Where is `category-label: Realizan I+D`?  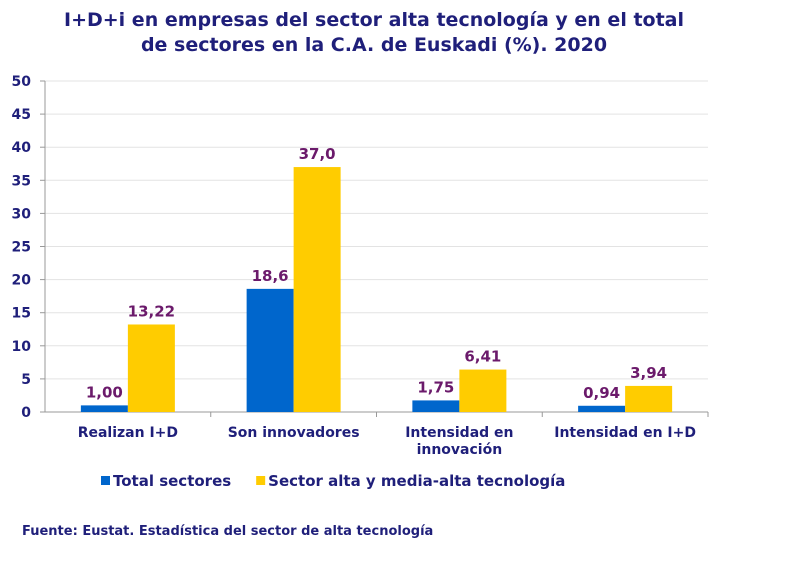
category-label: Realizan I+D is located at coordinates (128, 433).